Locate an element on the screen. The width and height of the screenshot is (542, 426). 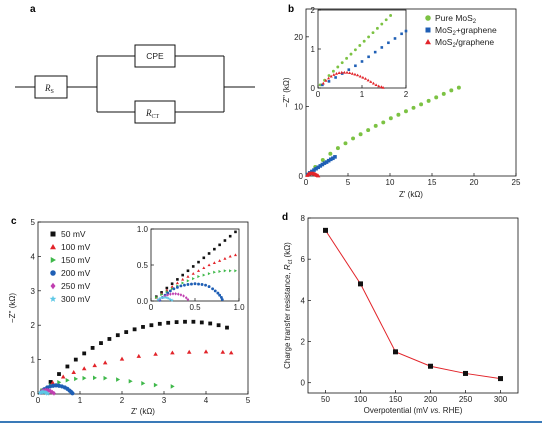
panel-b-xtick-label: 10 is located at coordinates (390, 182).